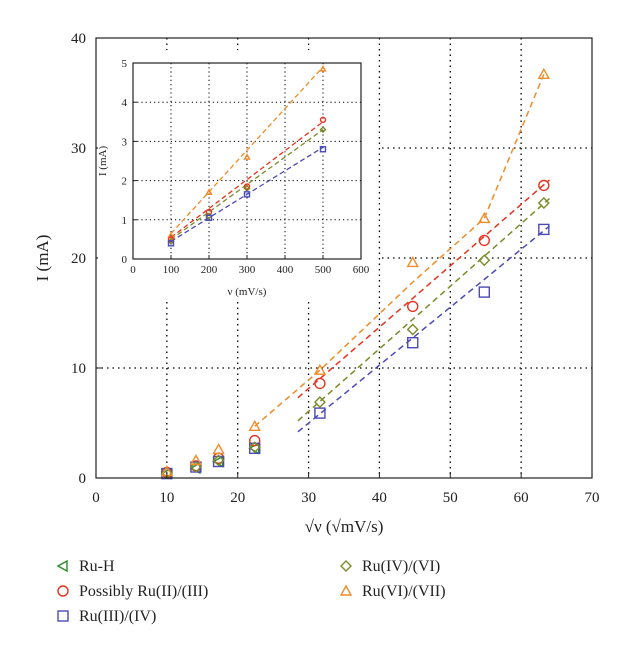 The height and width of the screenshot is (660, 632). I want to click on inset-x-axis-label: ν (mV/s), so click(247, 292).